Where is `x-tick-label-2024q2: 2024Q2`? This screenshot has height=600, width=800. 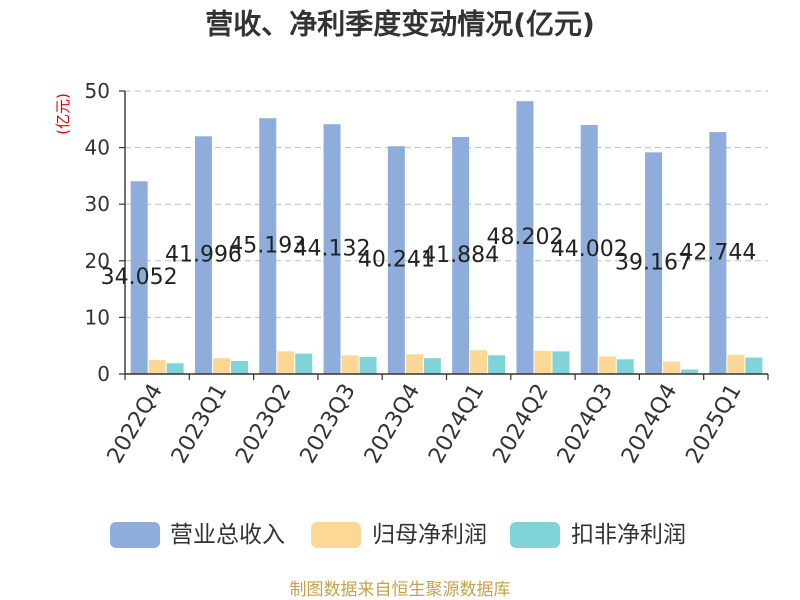
x-tick-label-2024q2: 2024Q2 is located at coordinates (520, 424).